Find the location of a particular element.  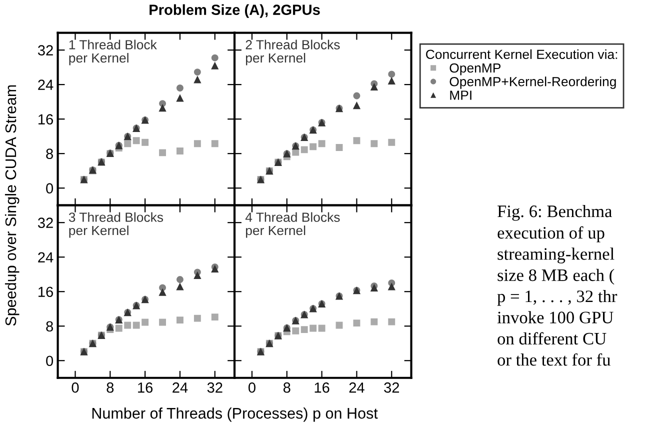

x-axis-title: Number of Threads (Processes) p on Host is located at coordinates (235, 415).